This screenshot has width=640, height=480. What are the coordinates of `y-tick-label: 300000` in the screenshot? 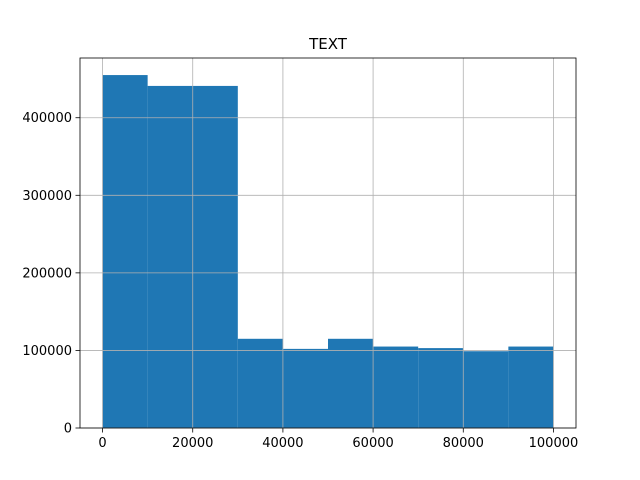 It's located at (47, 196).